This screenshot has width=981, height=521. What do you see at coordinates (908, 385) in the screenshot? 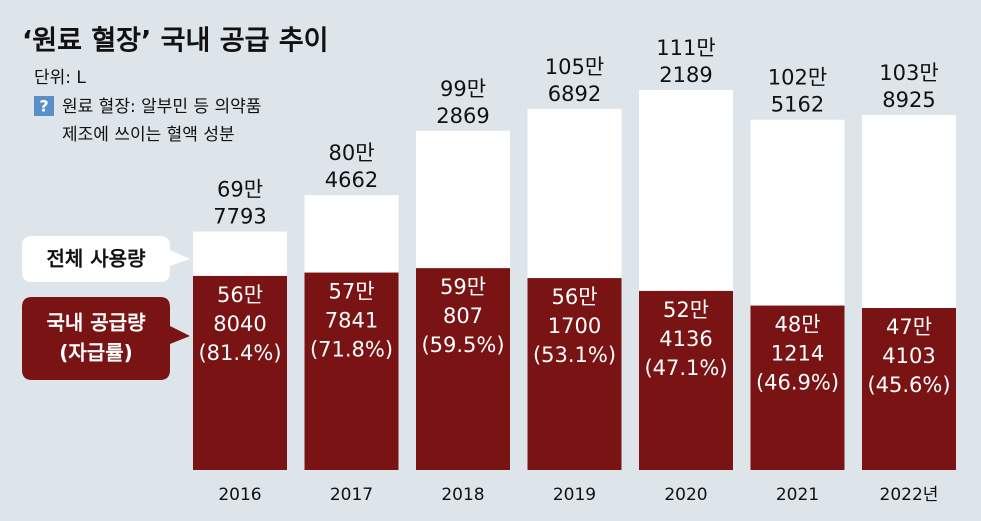
I see `value-label: (45.6%)` at bounding box center [908, 385].